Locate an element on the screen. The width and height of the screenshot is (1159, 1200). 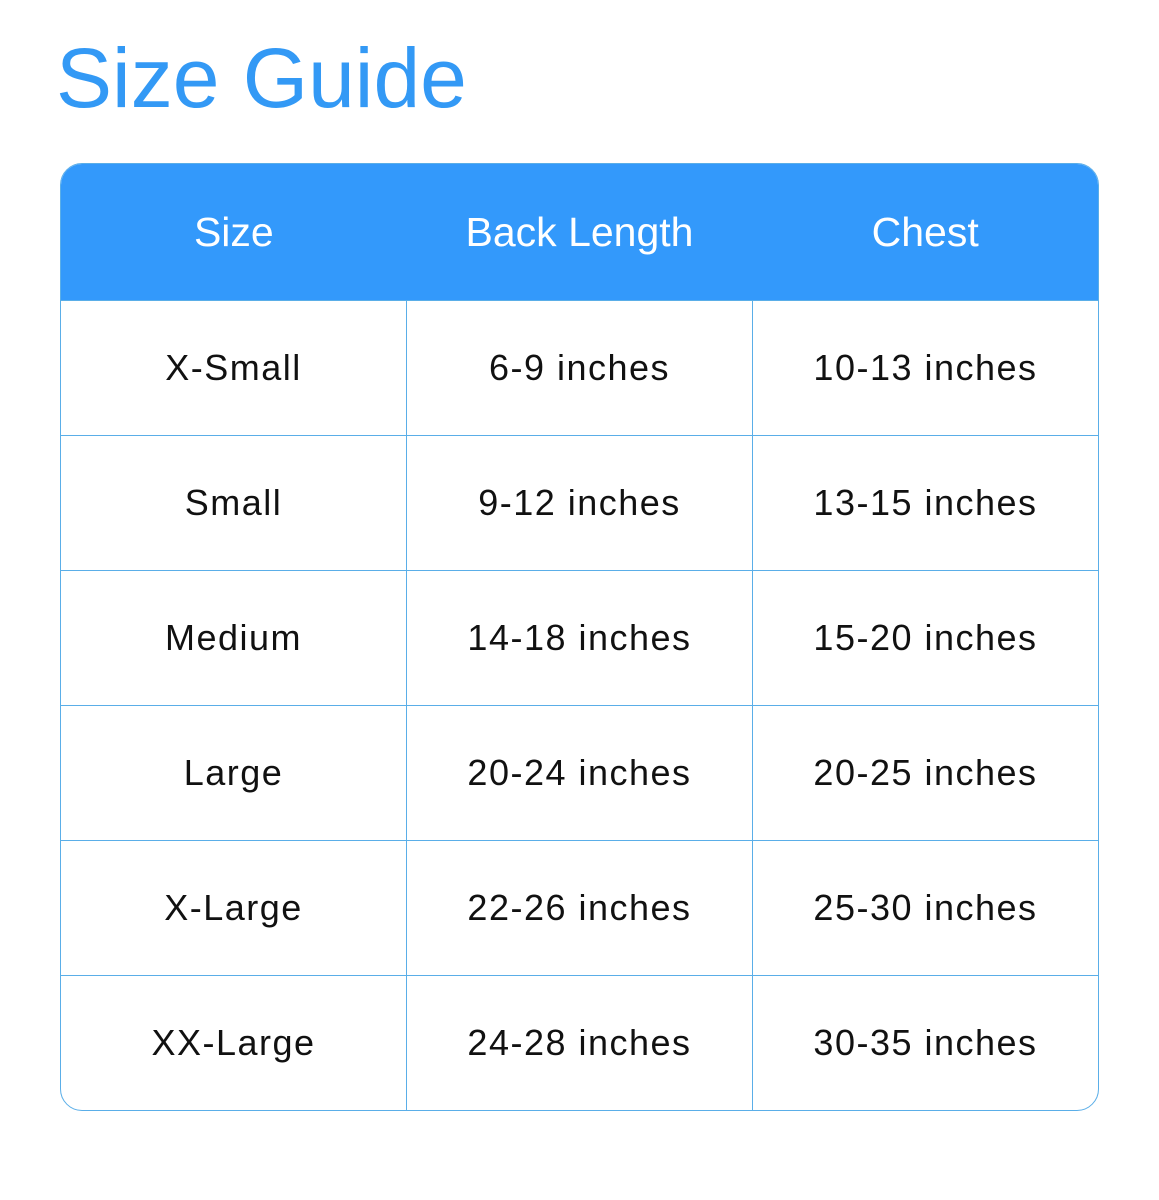
table-row: Medium 14-18 inches 15-20 inches is located at coordinates (579, 637).